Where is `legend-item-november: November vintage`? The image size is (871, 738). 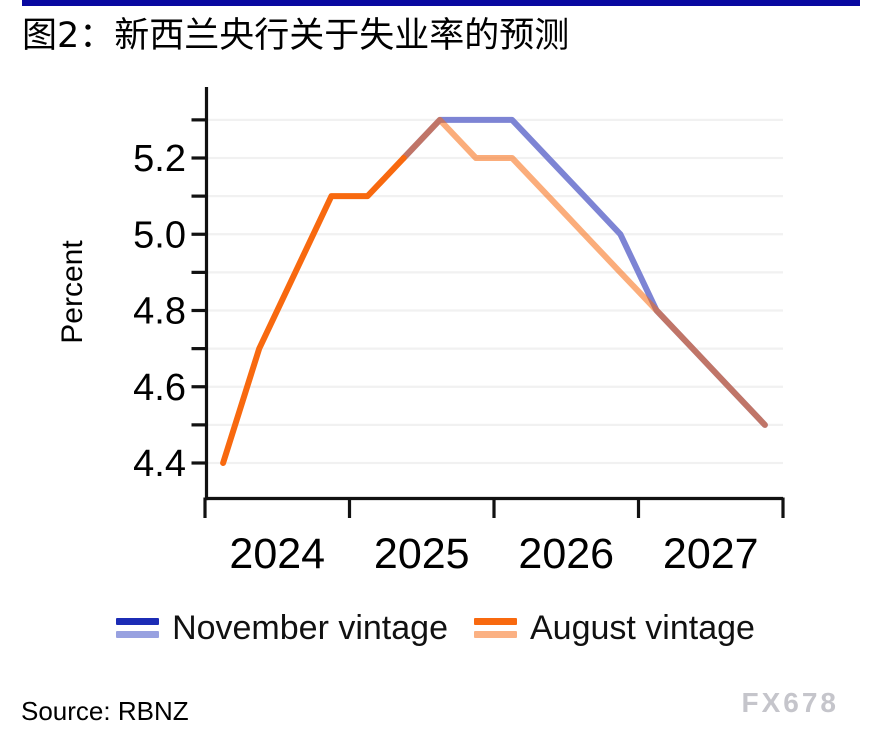
legend-item-november: November vintage is located at coordinates (282, 628).